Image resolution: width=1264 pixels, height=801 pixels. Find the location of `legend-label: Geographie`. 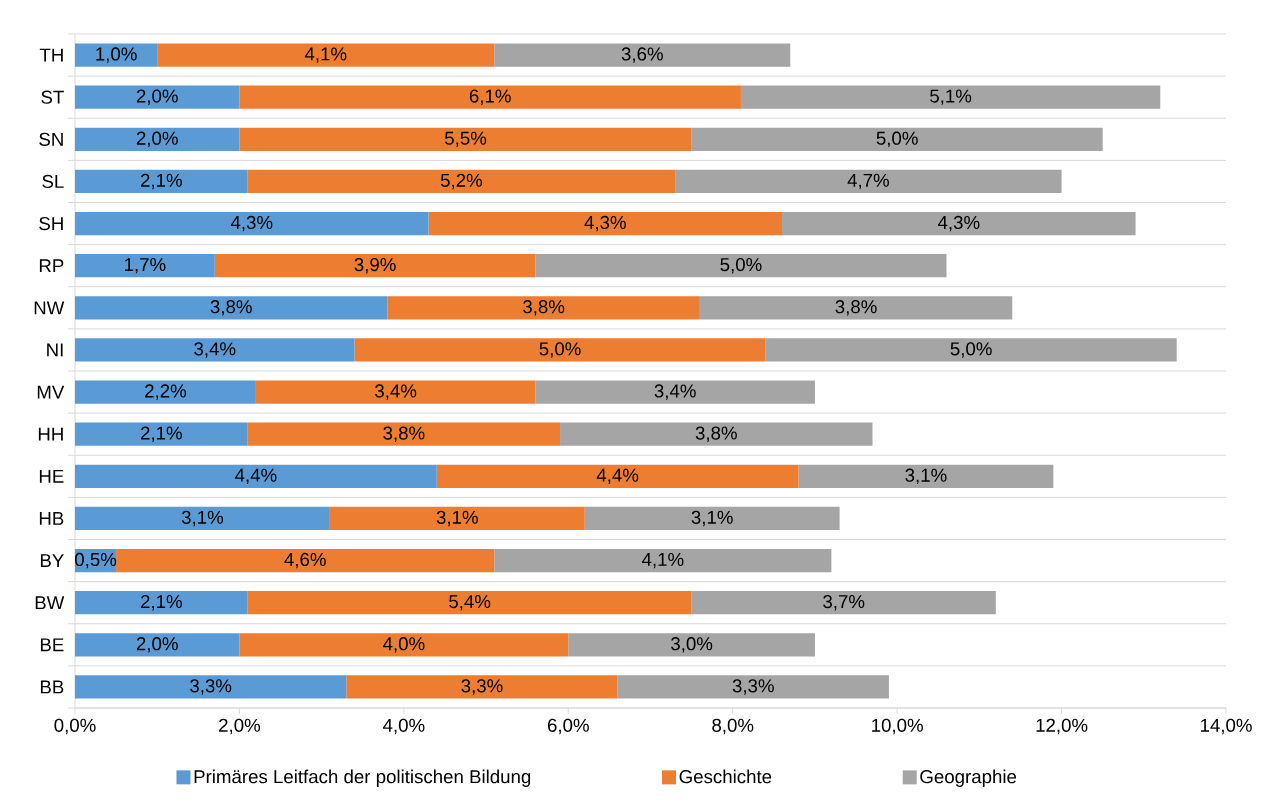

legend-label: Geographie is located at coordinates (968, 778).